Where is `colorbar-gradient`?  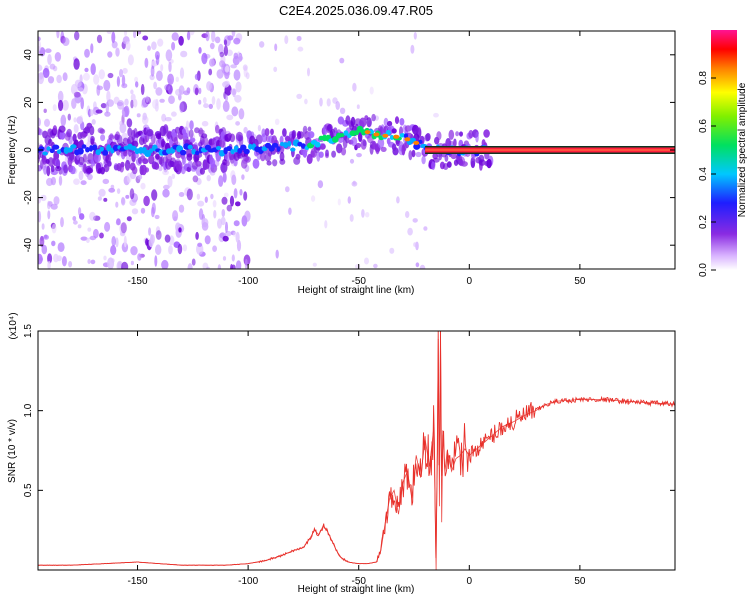 colorbar-gradient is located at coordinates (724, 150).